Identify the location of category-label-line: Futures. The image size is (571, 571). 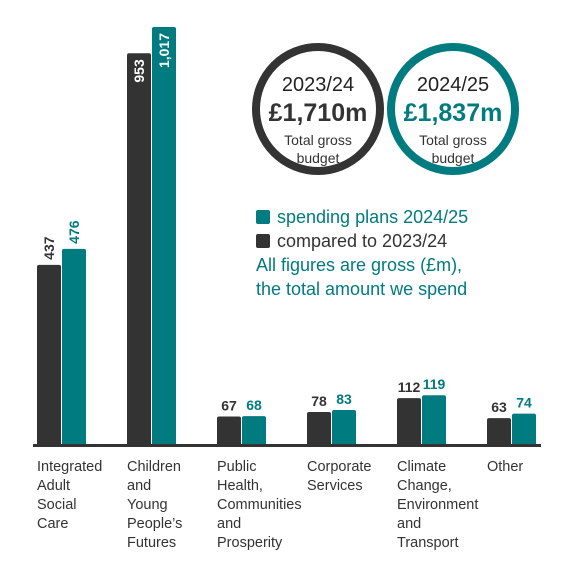
(152, 543).